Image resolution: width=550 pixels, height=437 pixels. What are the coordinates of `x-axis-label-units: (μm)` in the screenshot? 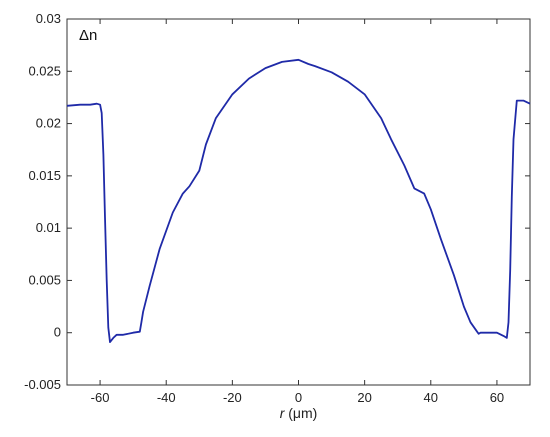 It's located at (300, 413).